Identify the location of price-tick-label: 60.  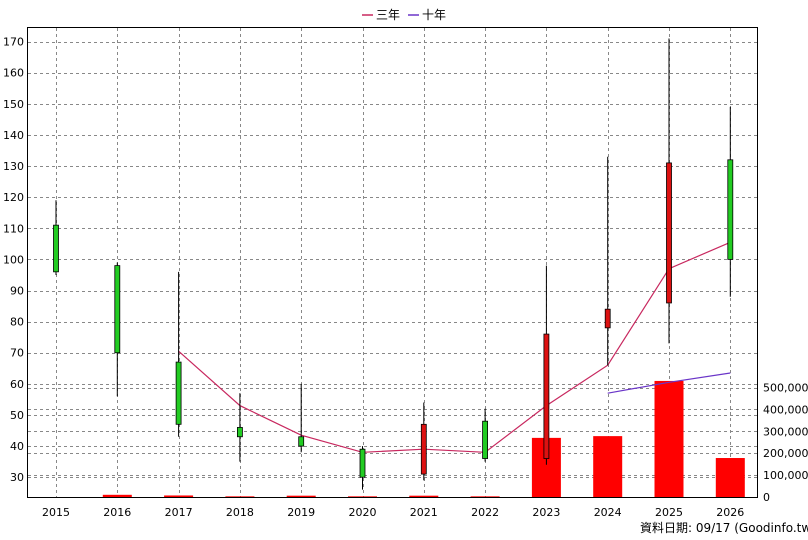
(17, 384).